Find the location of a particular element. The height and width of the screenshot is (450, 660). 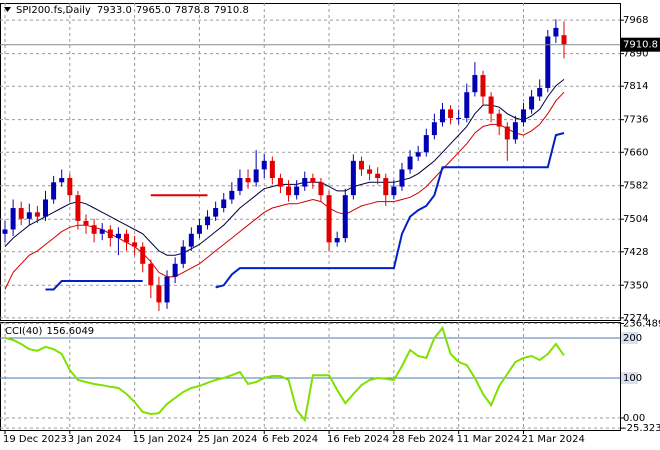

x-tick-label: 6 Feb 2024 is located at coordinates (290, 439).